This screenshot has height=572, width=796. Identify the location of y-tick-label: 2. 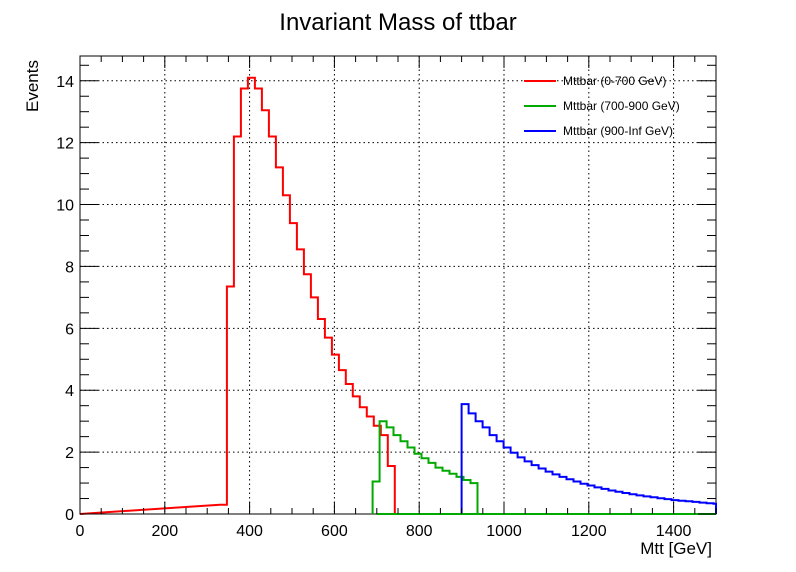
(69, 453).